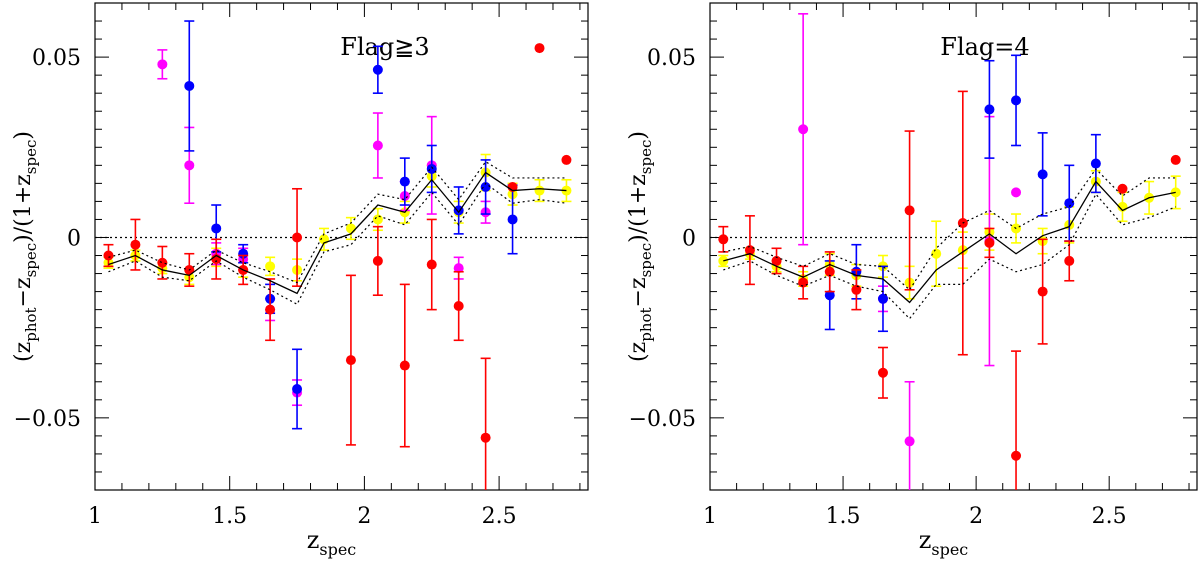 The height and width of the screenshot is (568, 1200). I want to click on panel-annotation: Flag=4, so click(984, 47).